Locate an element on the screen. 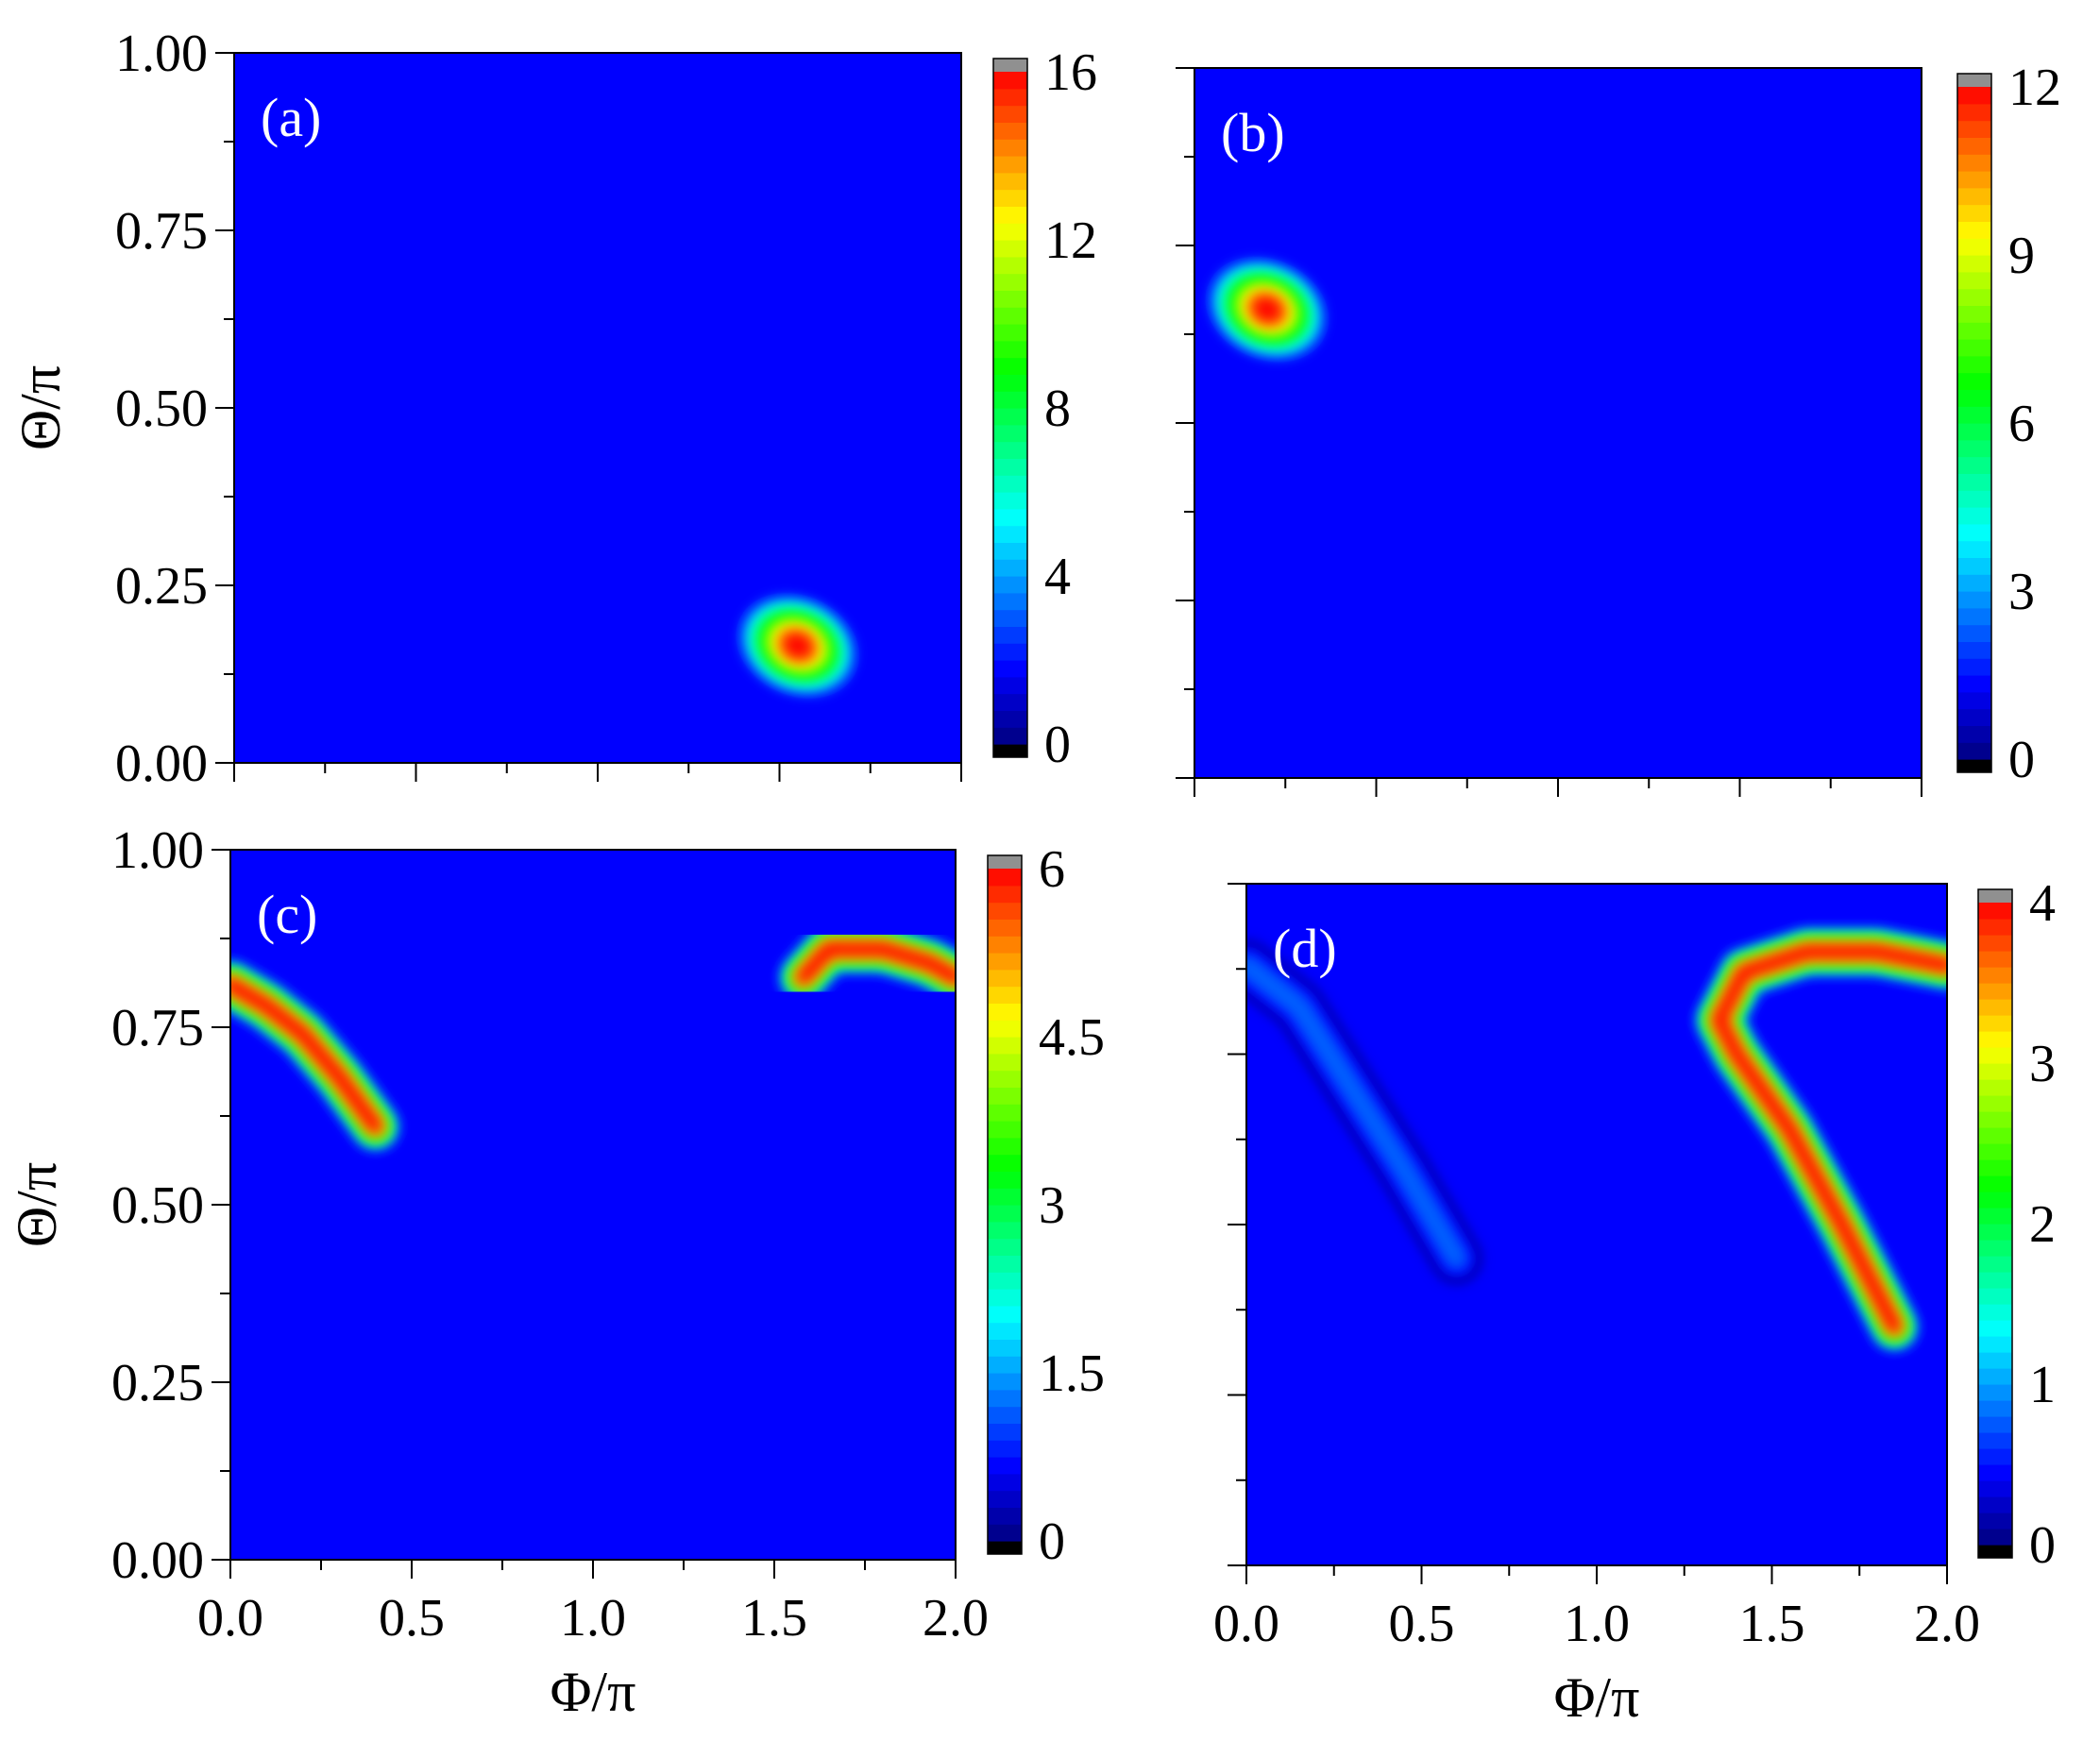 The width and height of the screenshot is (2100, 1741). panel-label: (b) is located at coordinates (1253, 132).